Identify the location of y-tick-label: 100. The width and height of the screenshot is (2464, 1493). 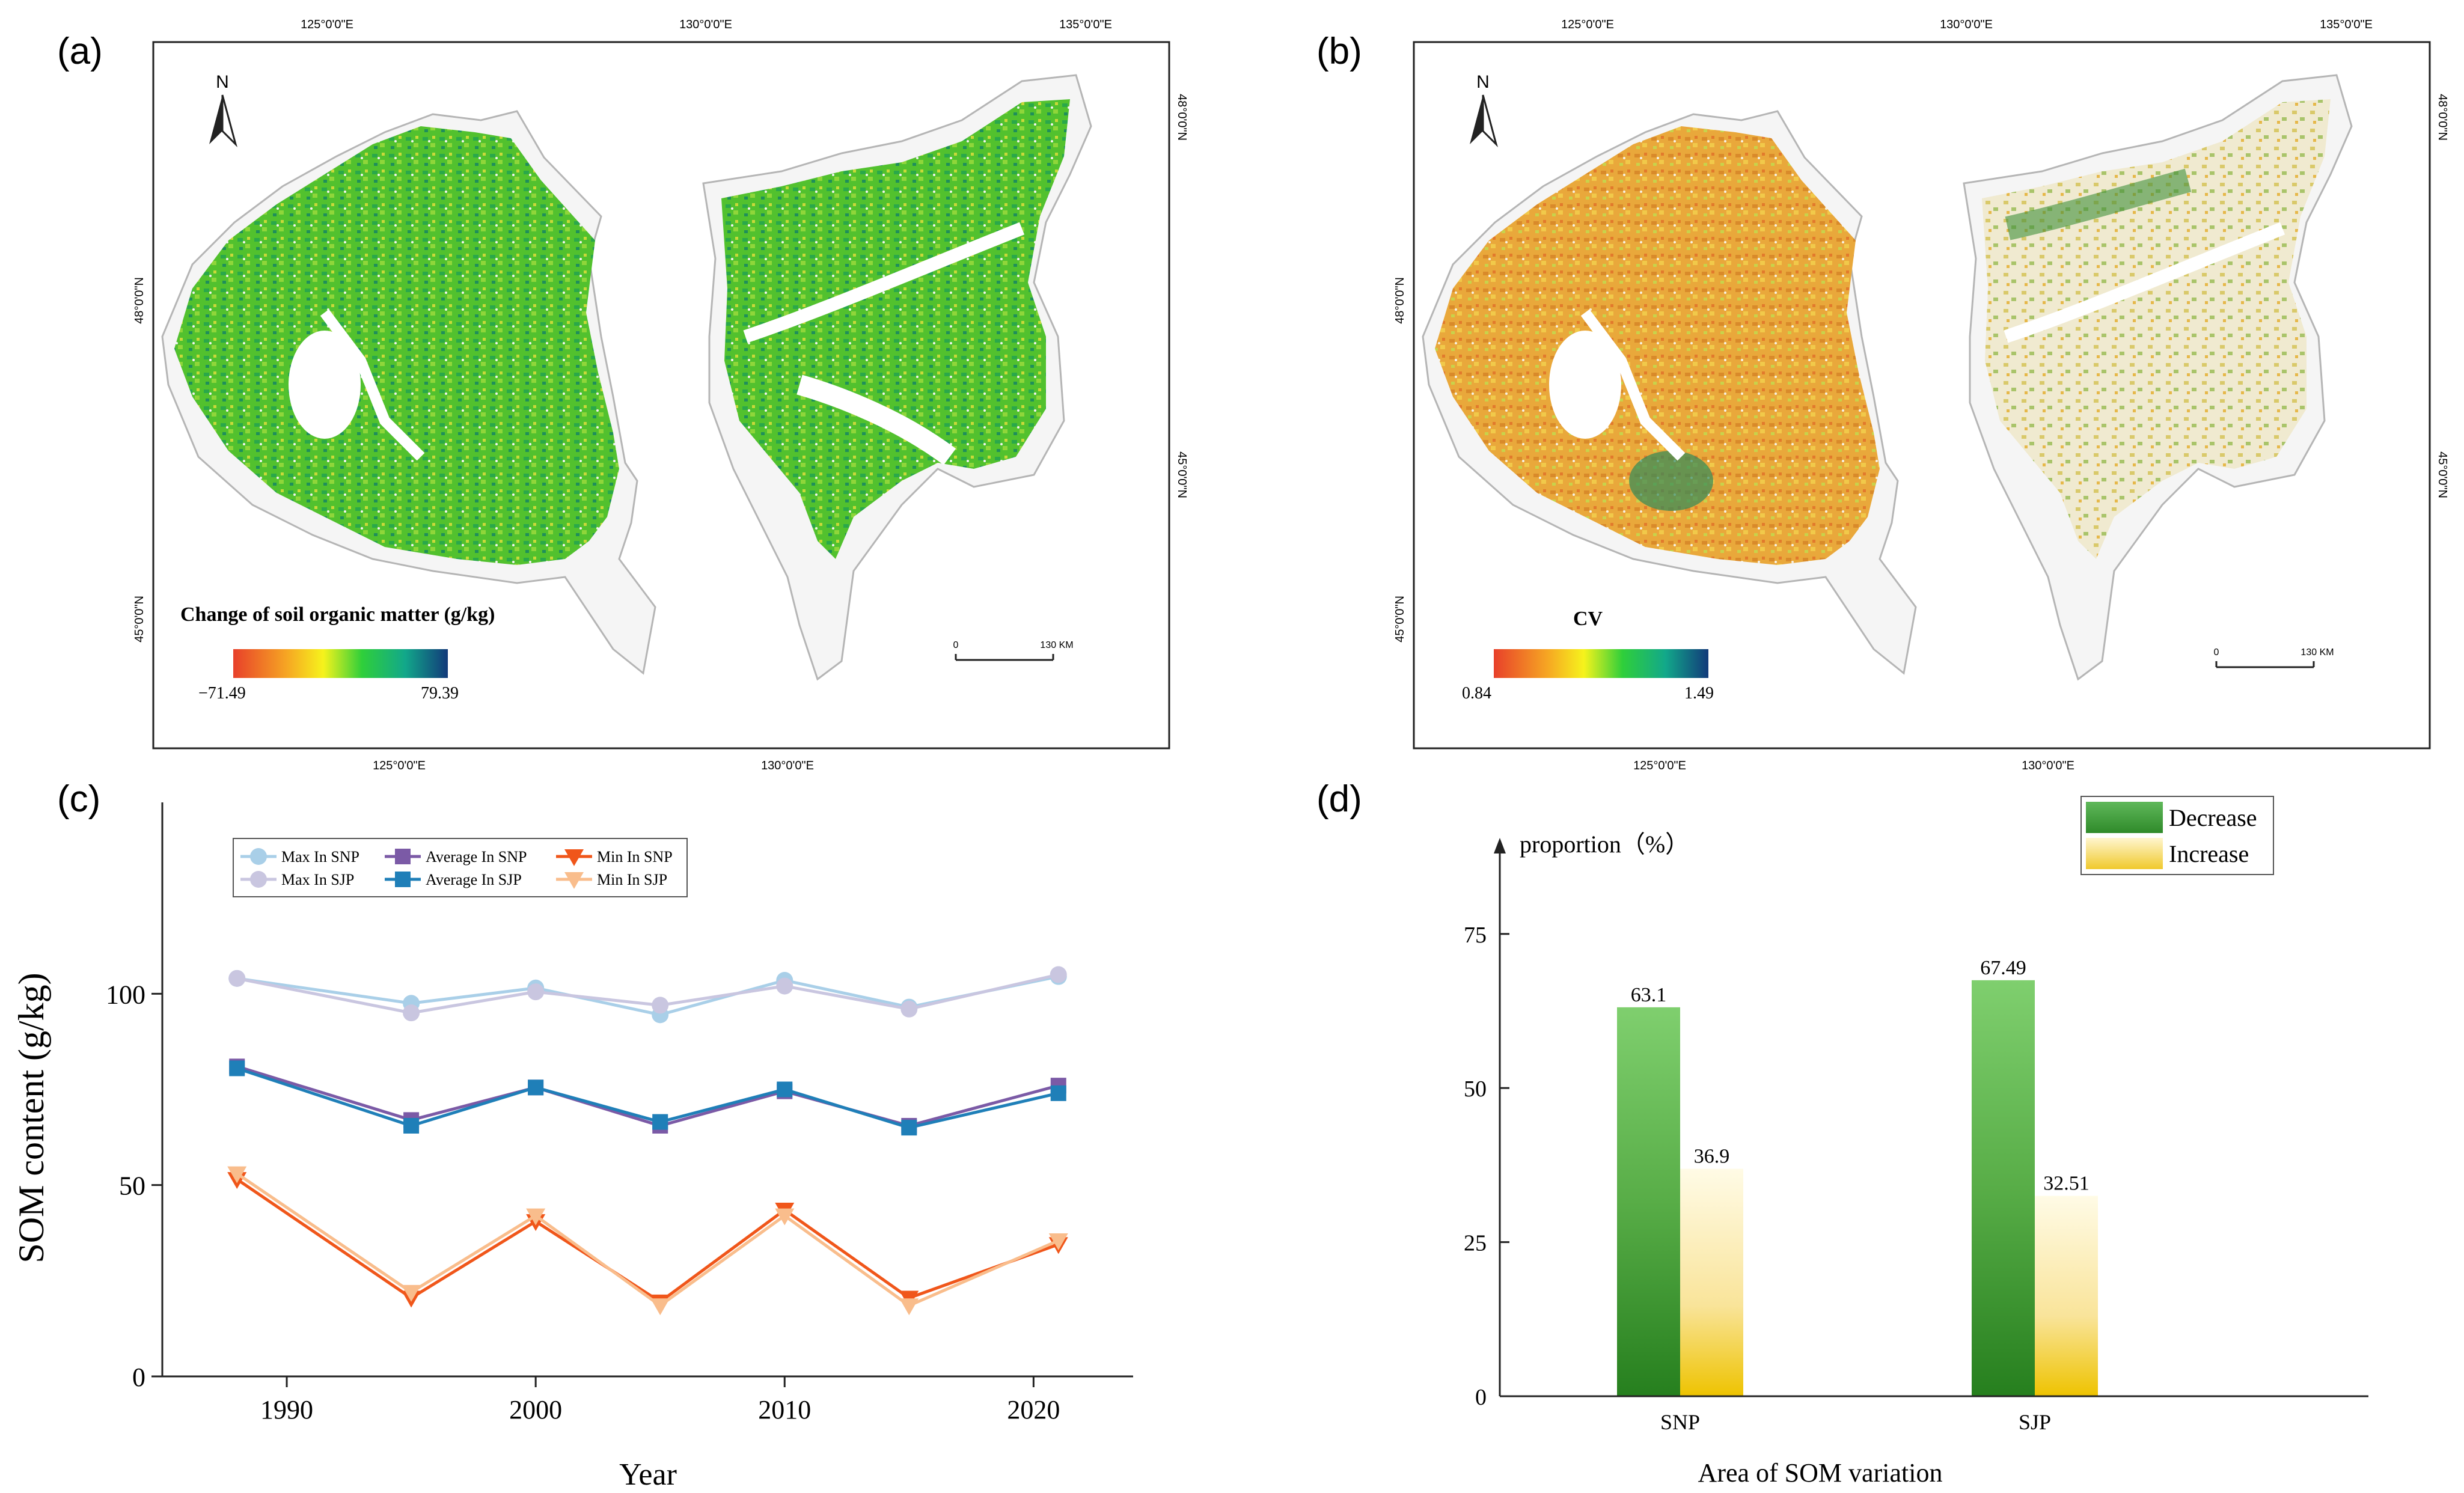
(125, 994).